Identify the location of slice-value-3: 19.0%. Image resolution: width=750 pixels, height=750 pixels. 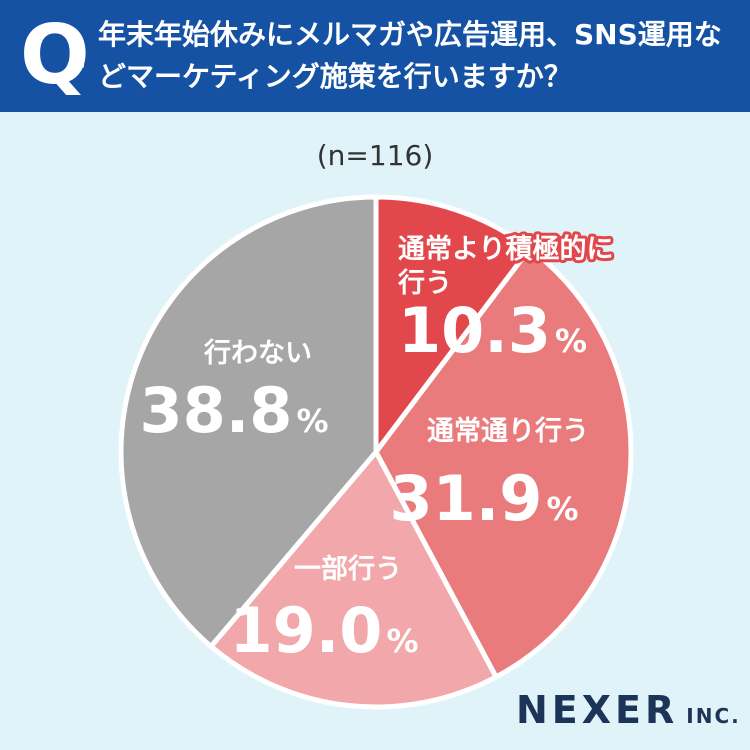
(323, 630).